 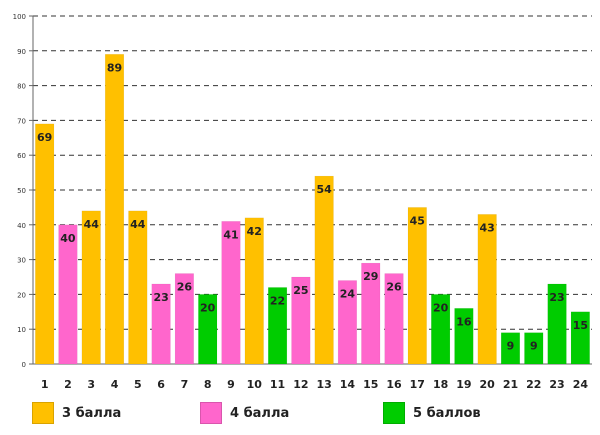 What do you see at coordinates (185, 384) in the screenshot?
I see `x-tick-label: 7` at bounding box center [185, 384].